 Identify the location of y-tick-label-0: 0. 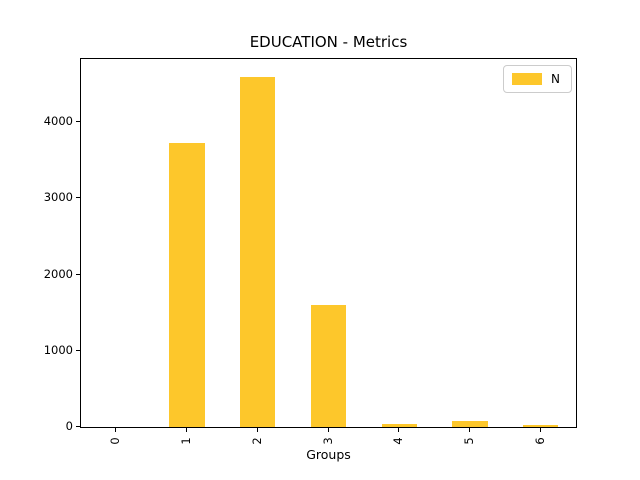
(69, 426).